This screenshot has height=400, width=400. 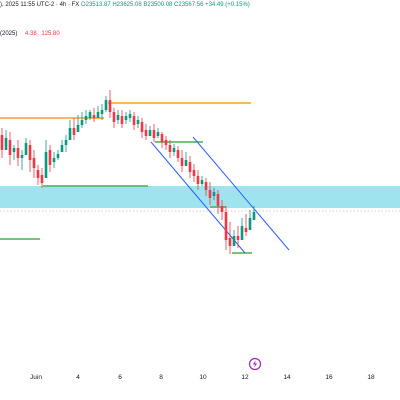 I want to click on indicator-label: (2025), so click(x=9, y=34).